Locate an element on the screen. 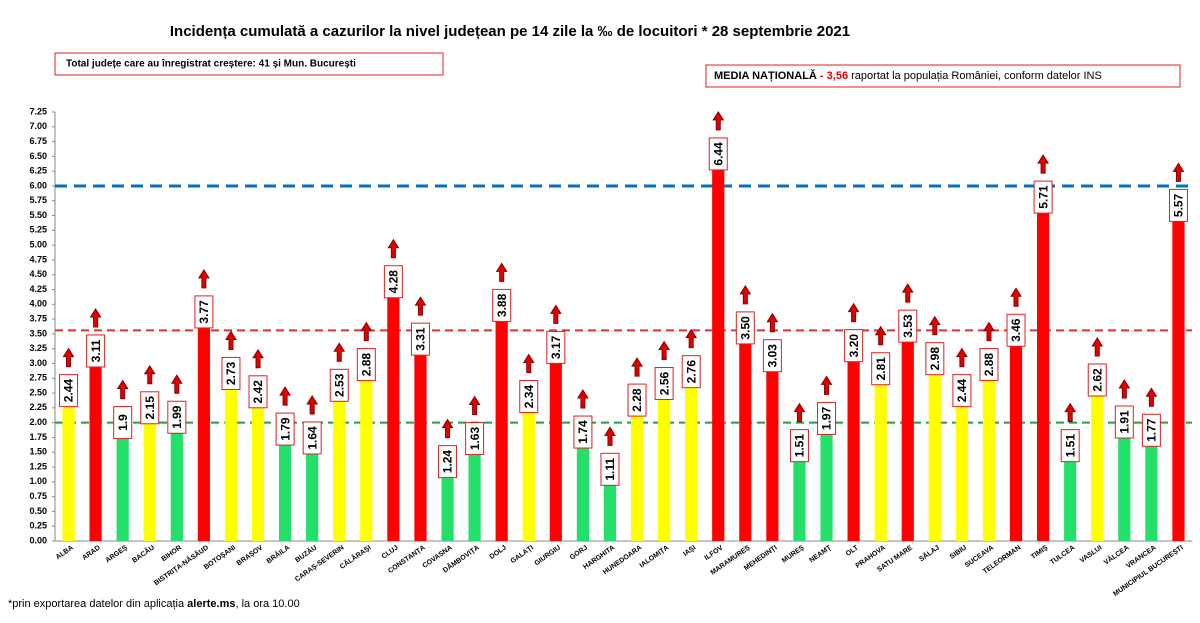 The image size is (1200, 623). y-tick-label: 3.50 is located at coordinates (38, 333).